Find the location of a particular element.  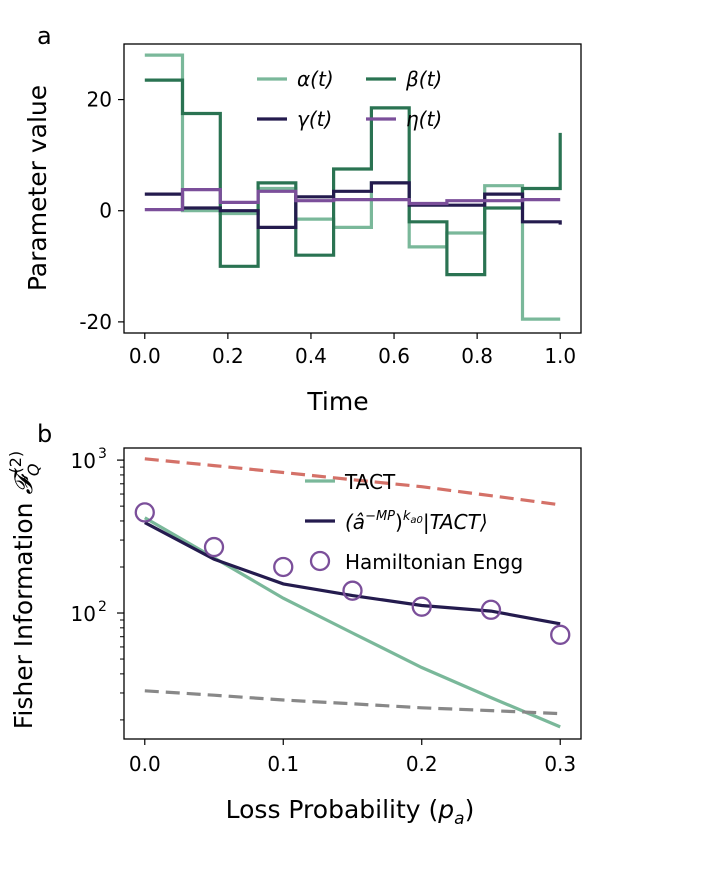

ylabel-sup: (2) is located at coordinates (15, 462).